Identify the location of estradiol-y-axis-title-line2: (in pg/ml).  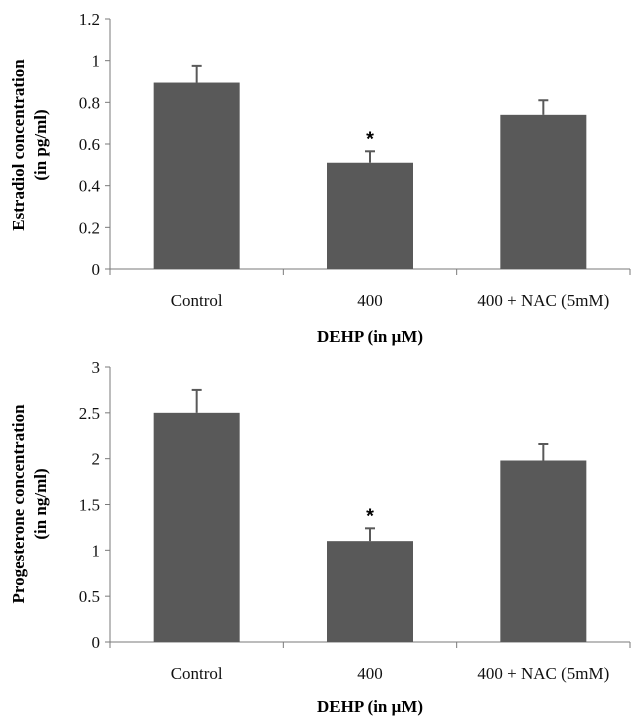
(40, 144).